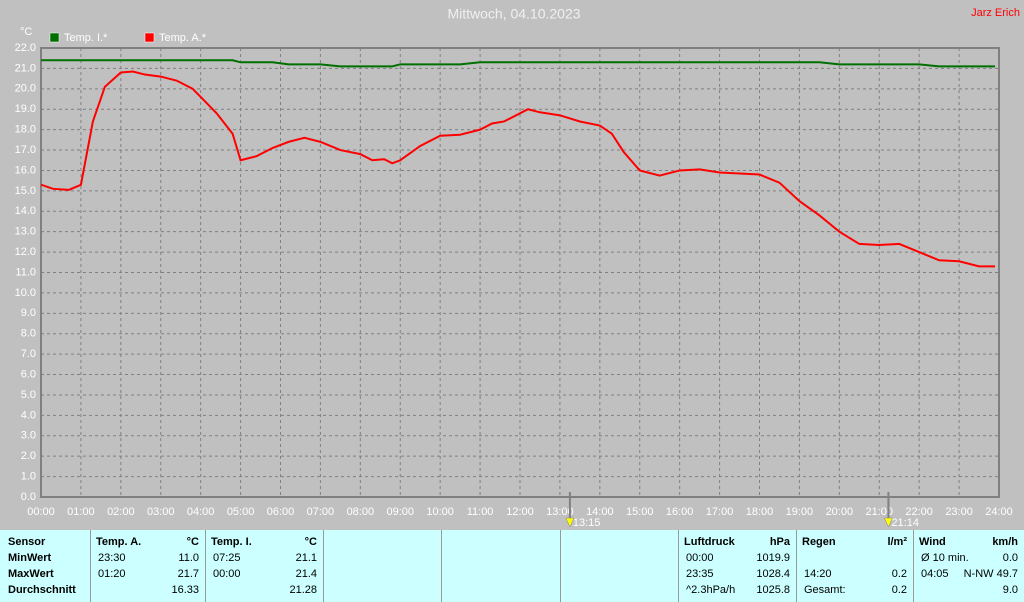 Image resolution: width=1024 pixels, height=602 pixels. Describe the element at coordinates (185, 590) in the screenshot. I see `table-cell: 16.33` at that location.